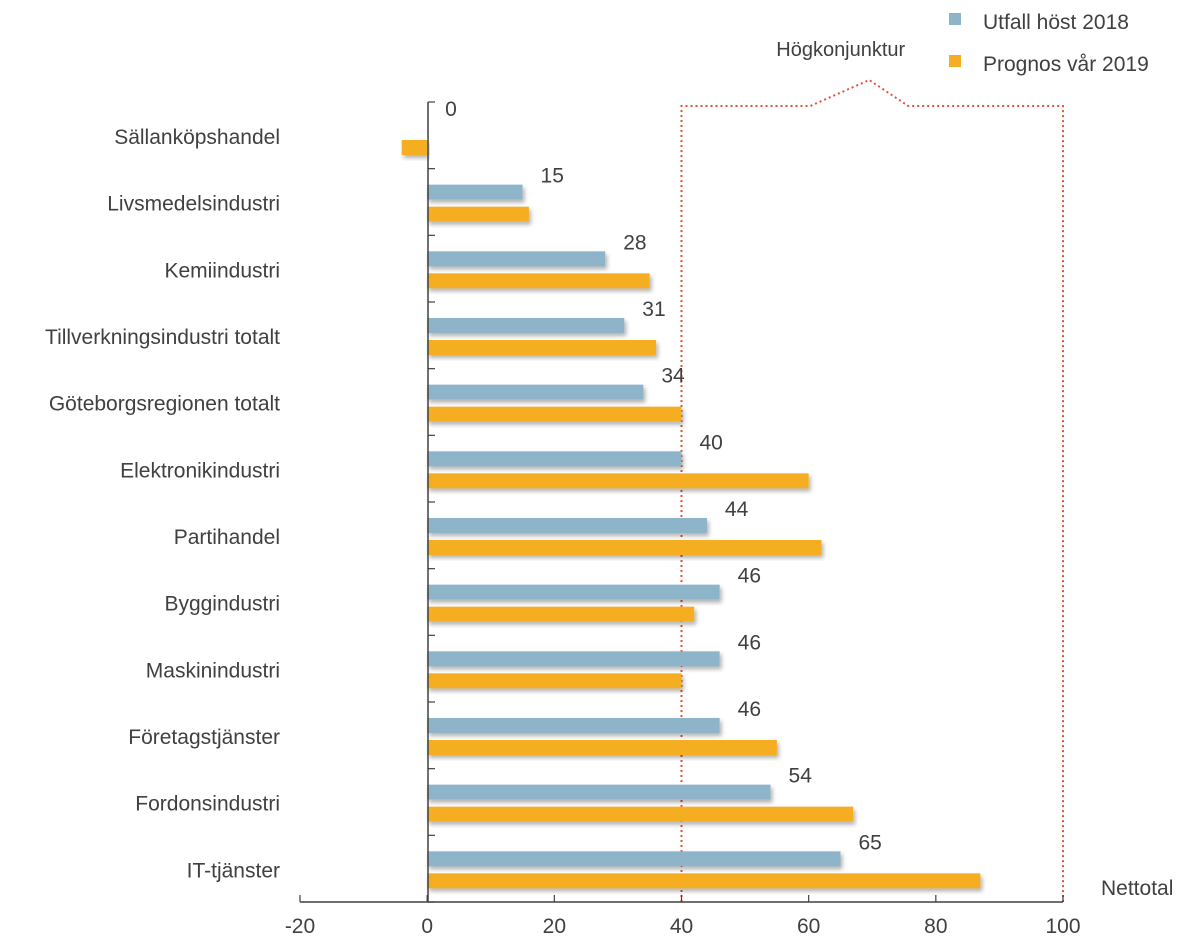 The image size is (1186, 941). I want to click on category-label-10: Fordonsindustri, so click(207, 804).